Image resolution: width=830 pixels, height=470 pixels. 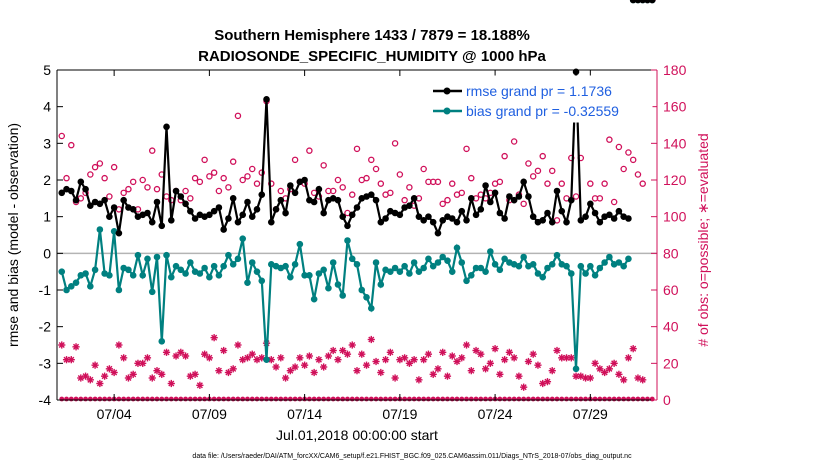 What do you see at coordinates (45, 327) in the screenshot?
I see `y-left-tick-label: -2` at bounding box center [45, 327].